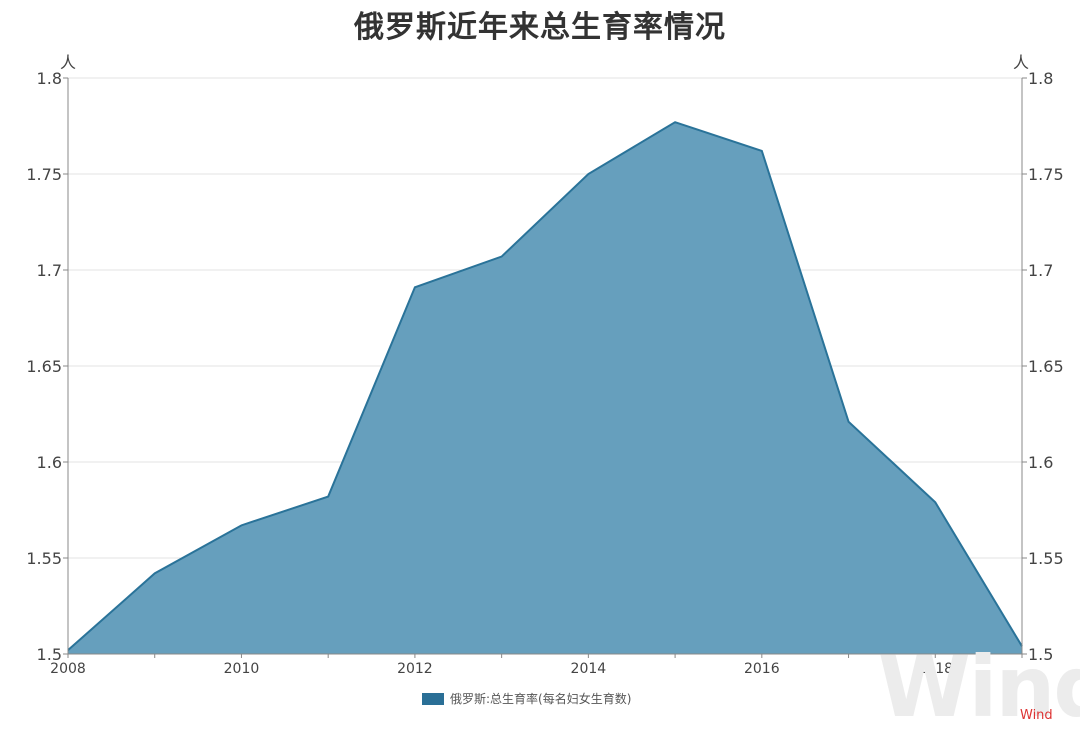  Describe the element at coordinates (1021, 61) in the screenshot. I see `right-y-unit: 人` at that location.